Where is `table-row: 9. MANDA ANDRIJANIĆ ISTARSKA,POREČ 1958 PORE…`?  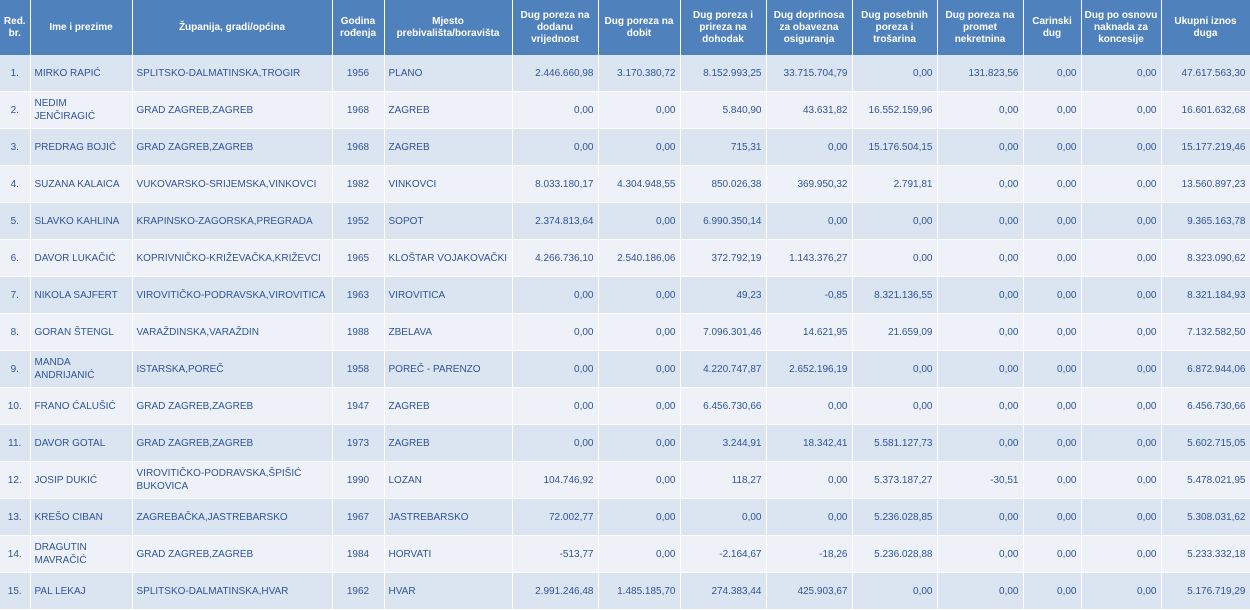
table-row: 9. MANDA ANDRIJANIĆ ISTARSKA,POREČ 1958 PORE… is located at coordinates (625, 369).